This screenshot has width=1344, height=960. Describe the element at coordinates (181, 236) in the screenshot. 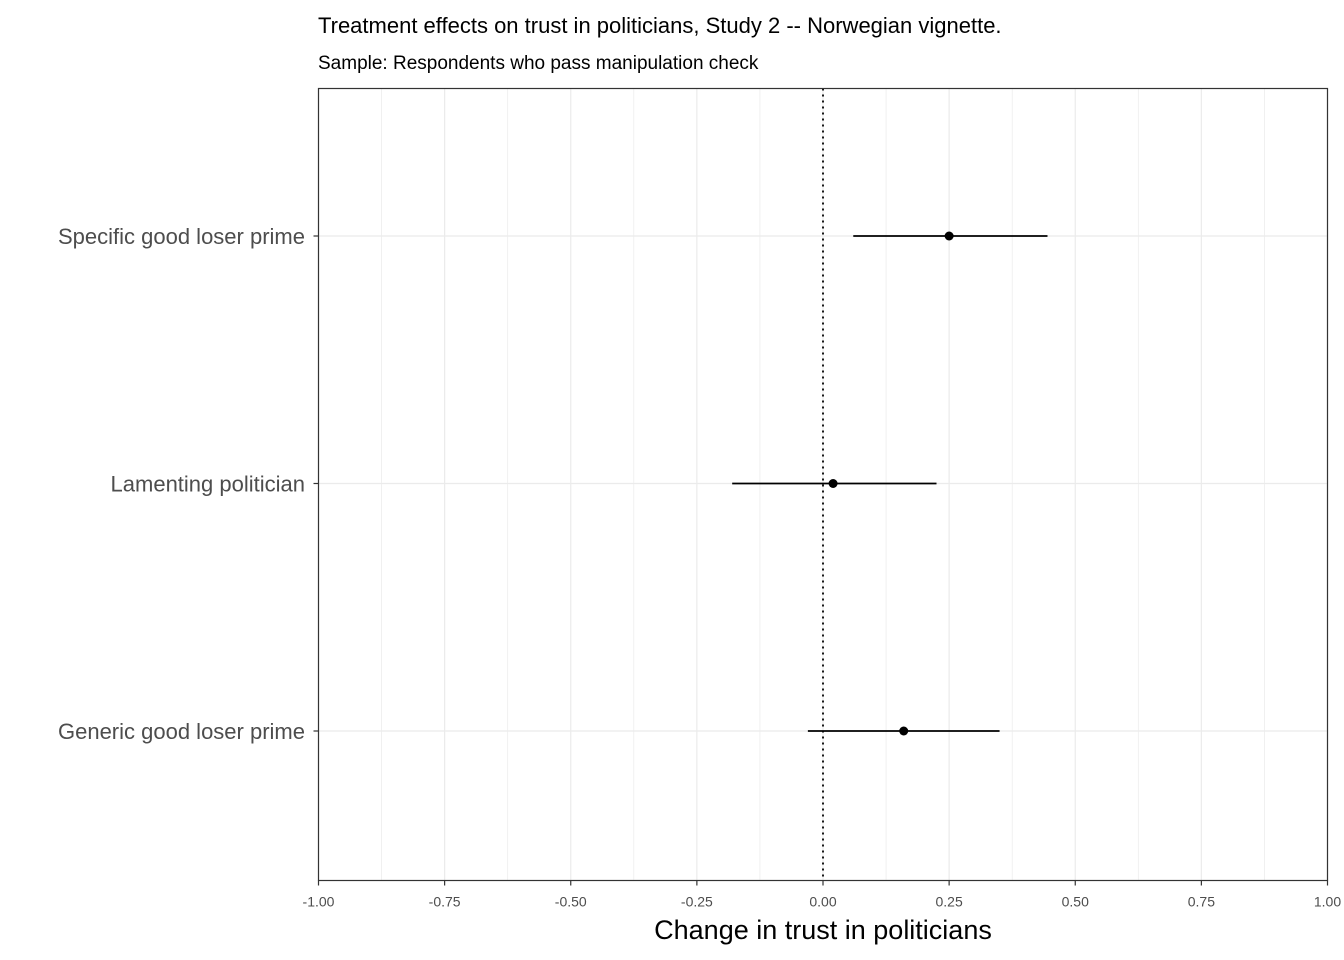

I see `y-tick-label: Specific good loser prime` at that location.